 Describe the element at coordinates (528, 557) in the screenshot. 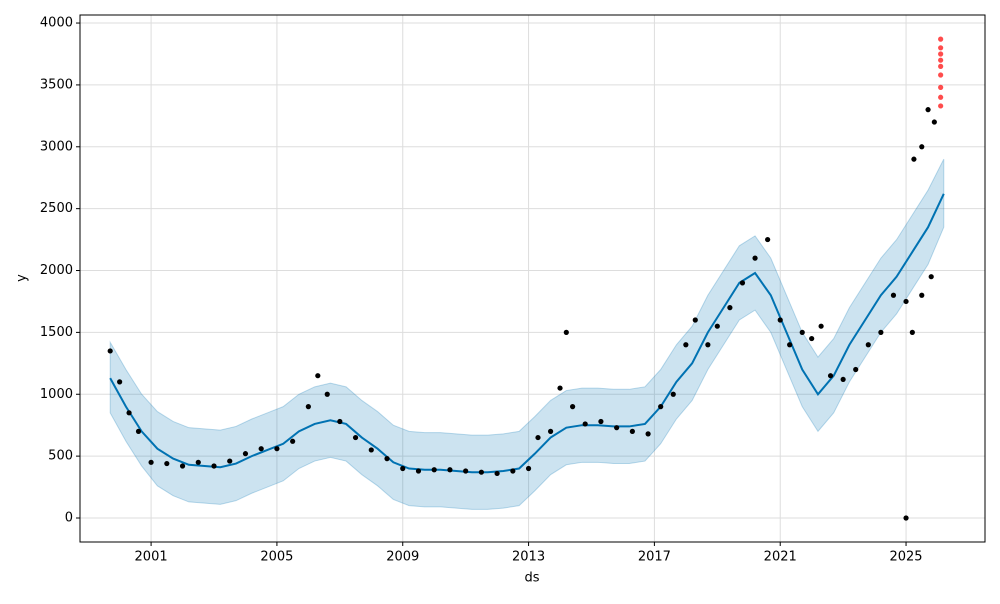

I see `x-tick-label: 2013` at that location.